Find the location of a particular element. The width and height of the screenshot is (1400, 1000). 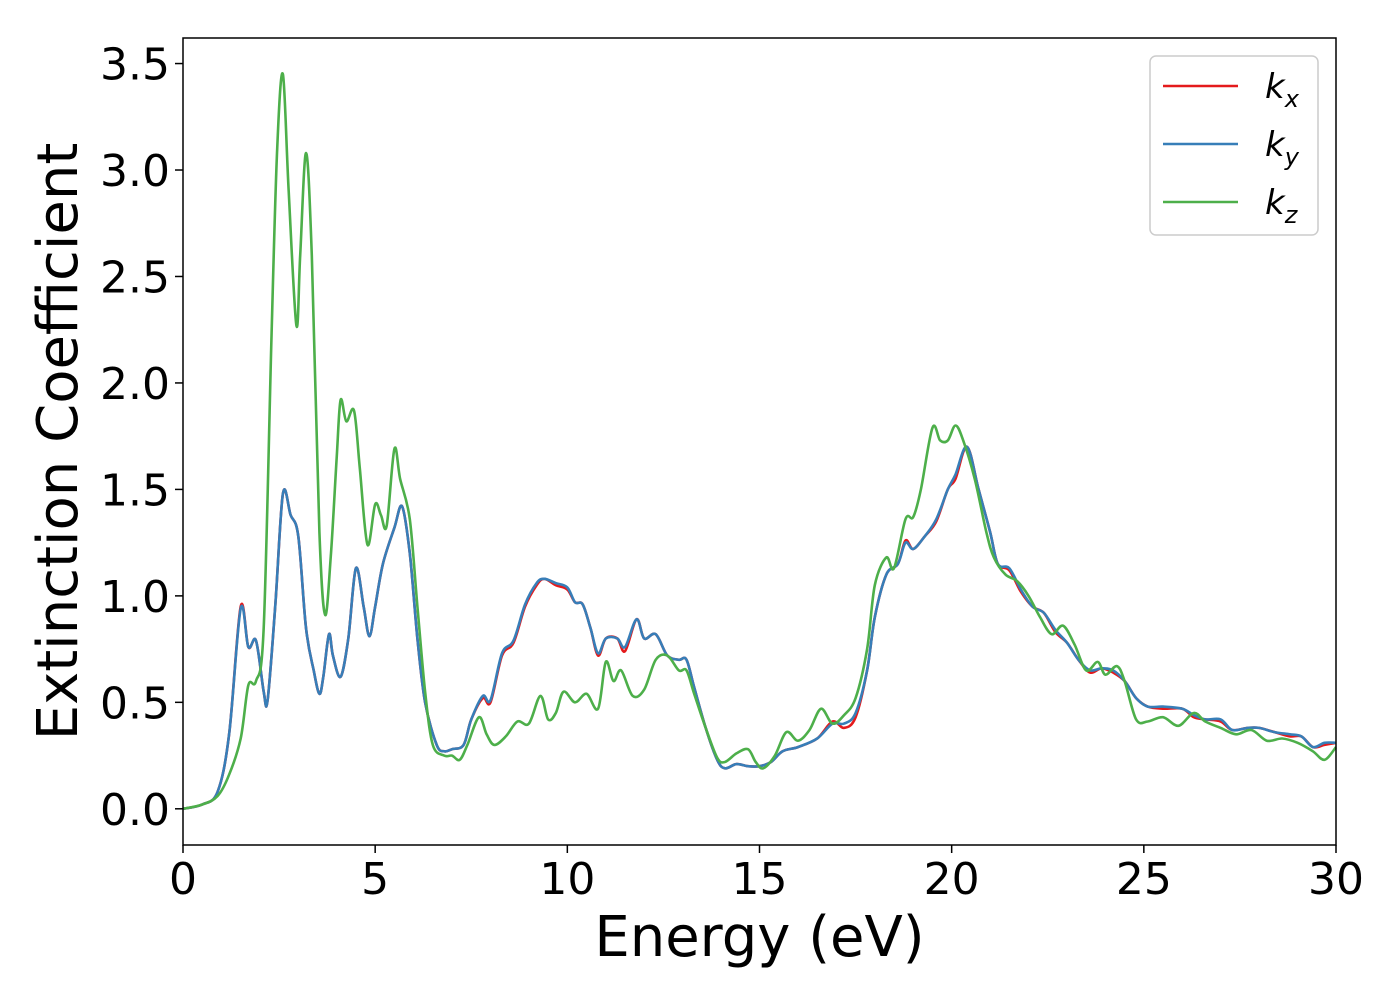

x-axis-title: Energy (eV) is located at coordinates (759, 937).